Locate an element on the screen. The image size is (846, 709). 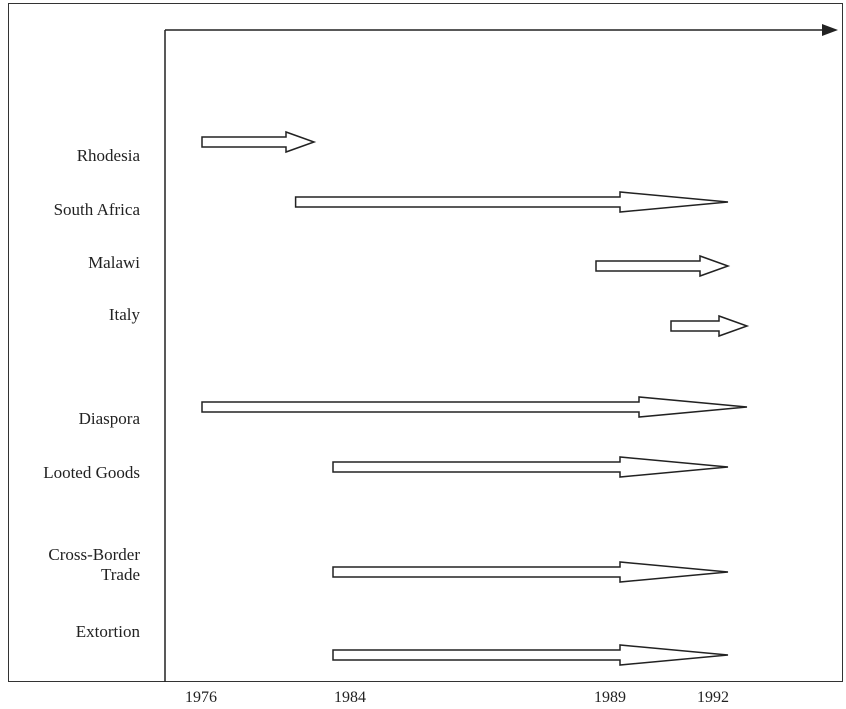
row-label-rhodesia: Rhodesia is located at coordinates (108, 155).